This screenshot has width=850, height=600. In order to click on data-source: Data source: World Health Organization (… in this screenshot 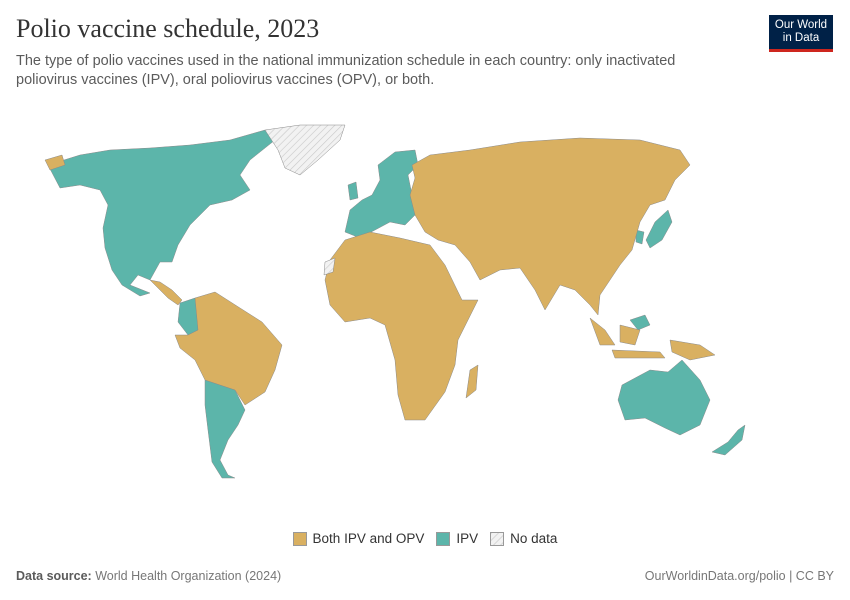, I will do `click(148, 576)`.